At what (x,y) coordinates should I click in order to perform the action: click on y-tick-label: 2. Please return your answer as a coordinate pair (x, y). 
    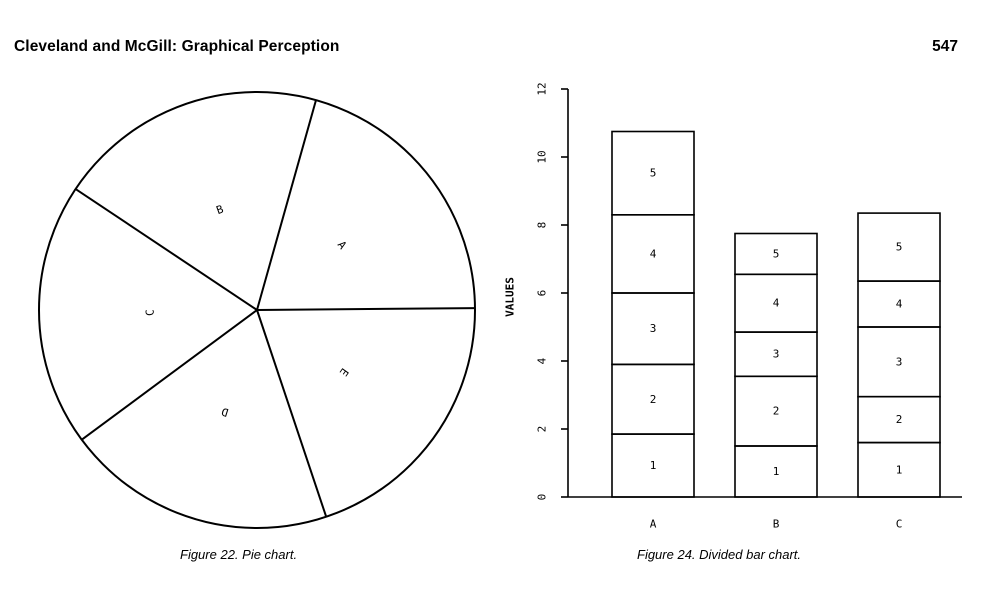
    Looking at the image, I should click on (542, 429).